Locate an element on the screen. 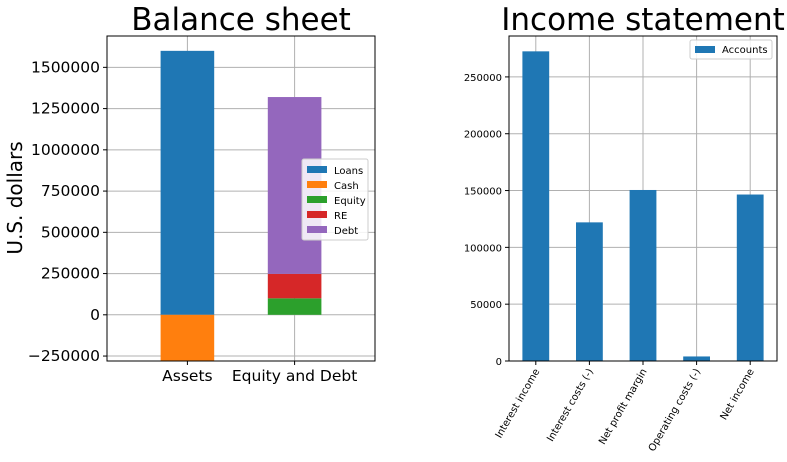 The width and height of the screenshot is (787, 462). legend-label: Equity is located at coordinates (350, 201).